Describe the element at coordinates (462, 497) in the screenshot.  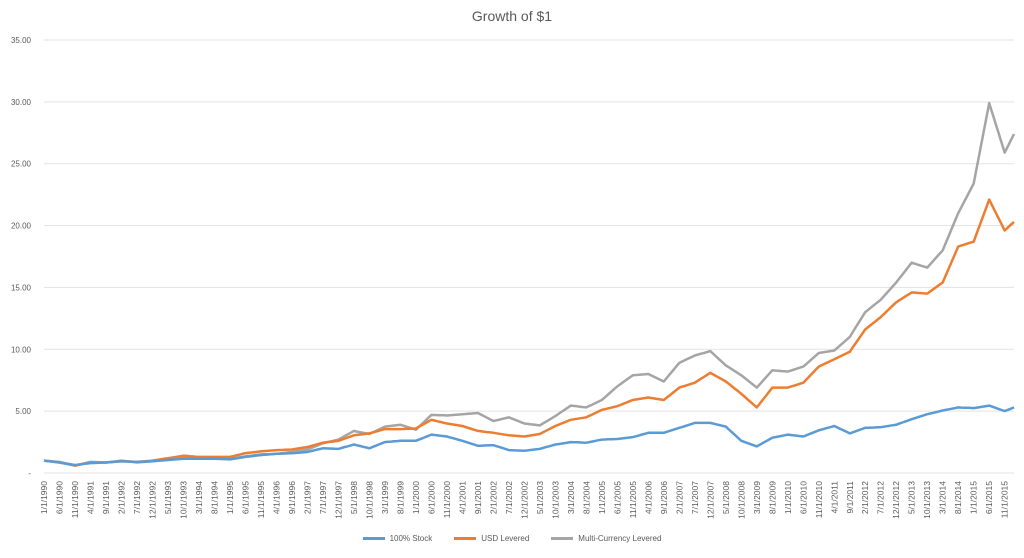
I see `x-tick-label: 4/1/2001` at that location.